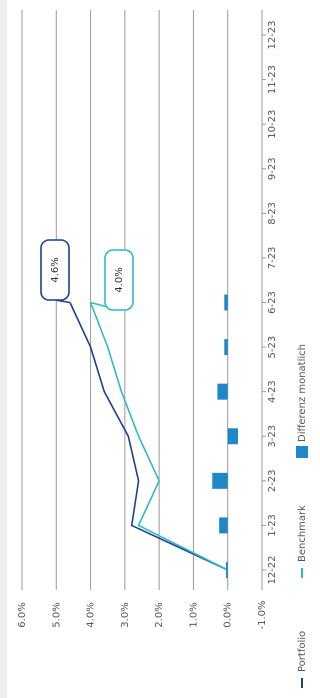 The height and width of the screenshot is (698, 320). Describe the element at coordinates (272, 124) in the screenshot. I see `x-tick-label: 10-23` at that location.